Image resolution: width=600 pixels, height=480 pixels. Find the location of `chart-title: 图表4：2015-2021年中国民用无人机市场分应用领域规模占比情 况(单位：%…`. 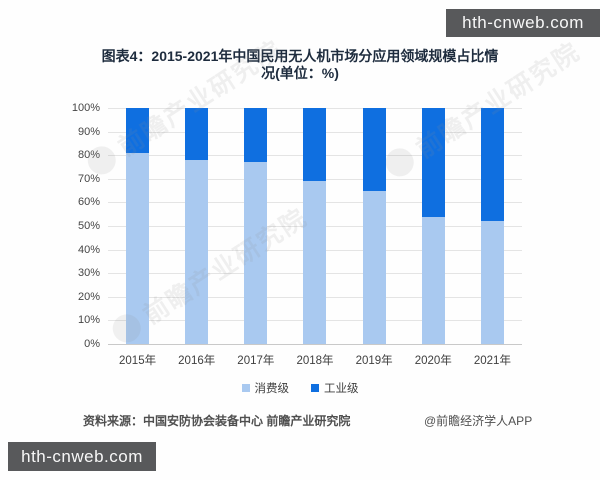

chart-title: 图表4：2015-2021年中国民用无人机市场分应用领域规模占比情 况(单位：%… is located at coordinates (300, 65).